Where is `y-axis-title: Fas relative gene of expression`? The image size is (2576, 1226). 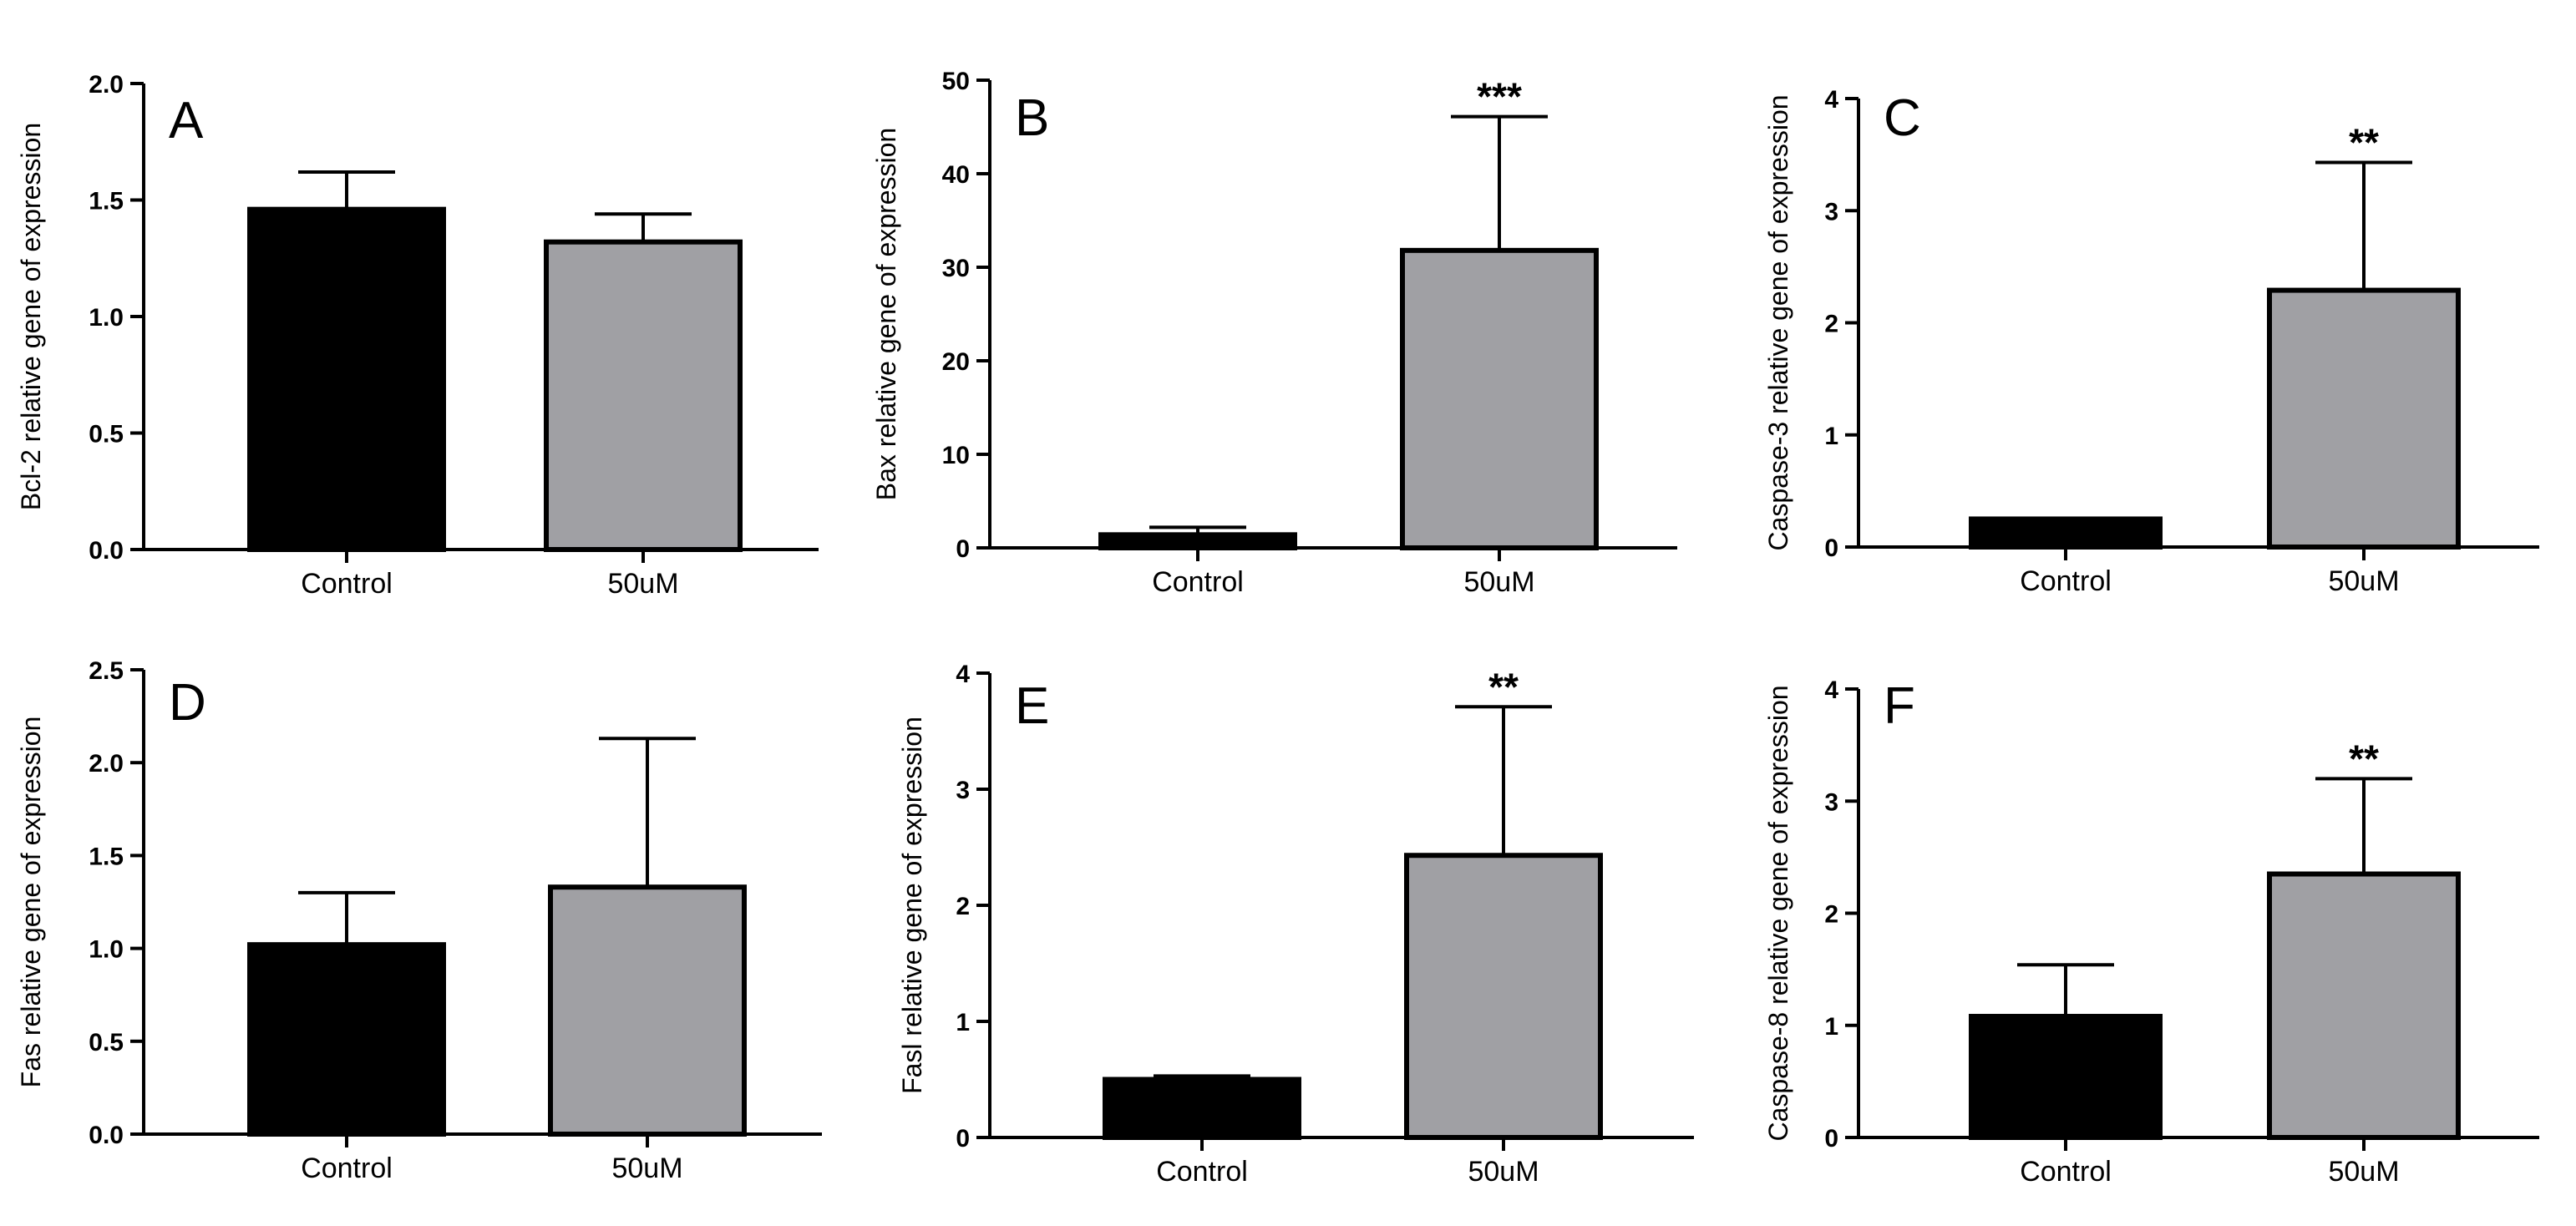
y-axis-title: Fas relative gene of expression is located at coordinates (31, 902).